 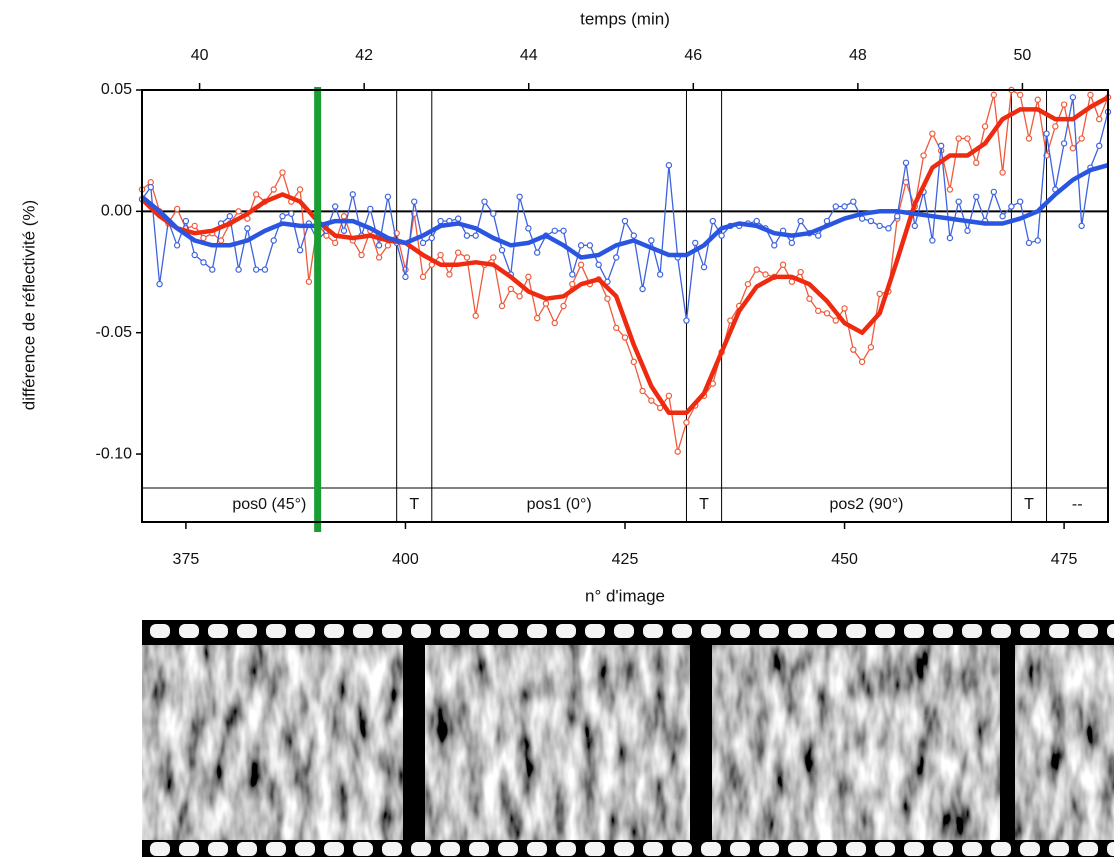 I want to click on y-tick-label: 0.00, so click(x=116, y=211).